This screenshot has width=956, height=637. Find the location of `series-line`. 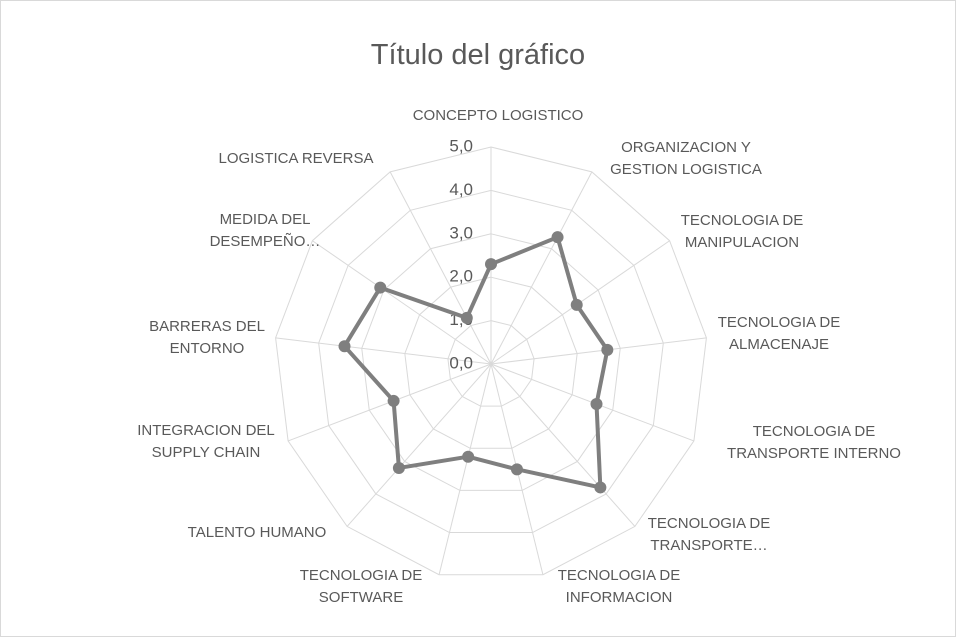

series-line is located at coordinates (476, 362).